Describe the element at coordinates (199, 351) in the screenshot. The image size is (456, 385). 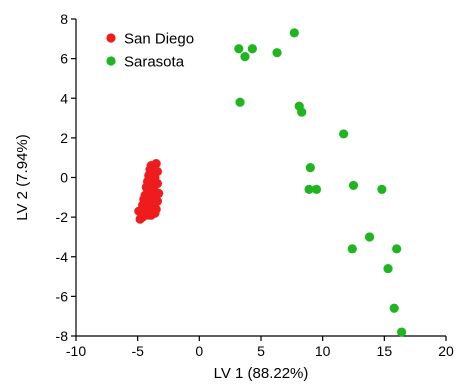
I see `x-tick-label: 0` at that location.